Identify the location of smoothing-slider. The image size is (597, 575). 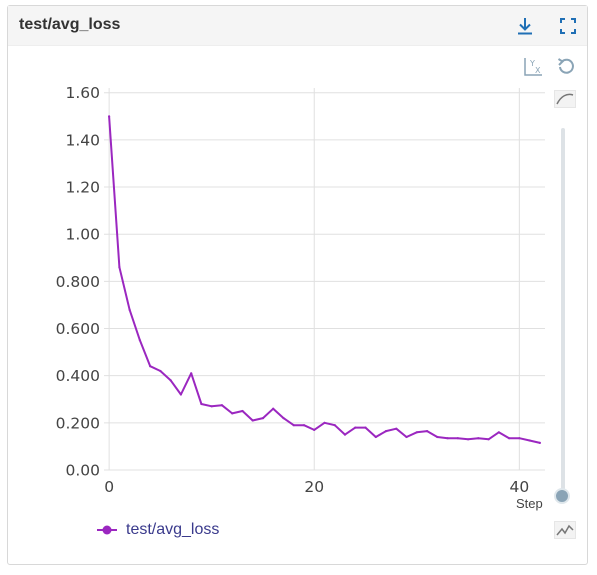
(562, 316).